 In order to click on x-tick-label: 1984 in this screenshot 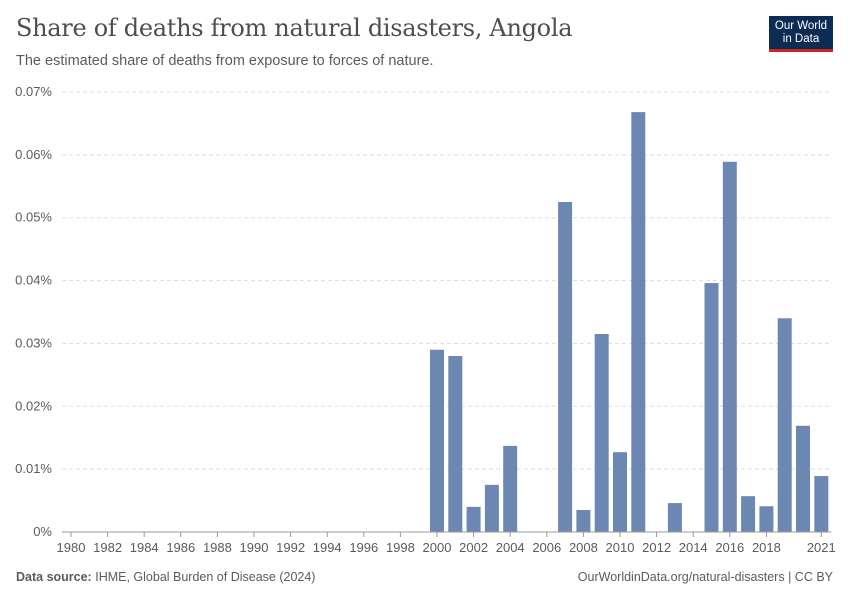, I will do `click(144, 547)`.